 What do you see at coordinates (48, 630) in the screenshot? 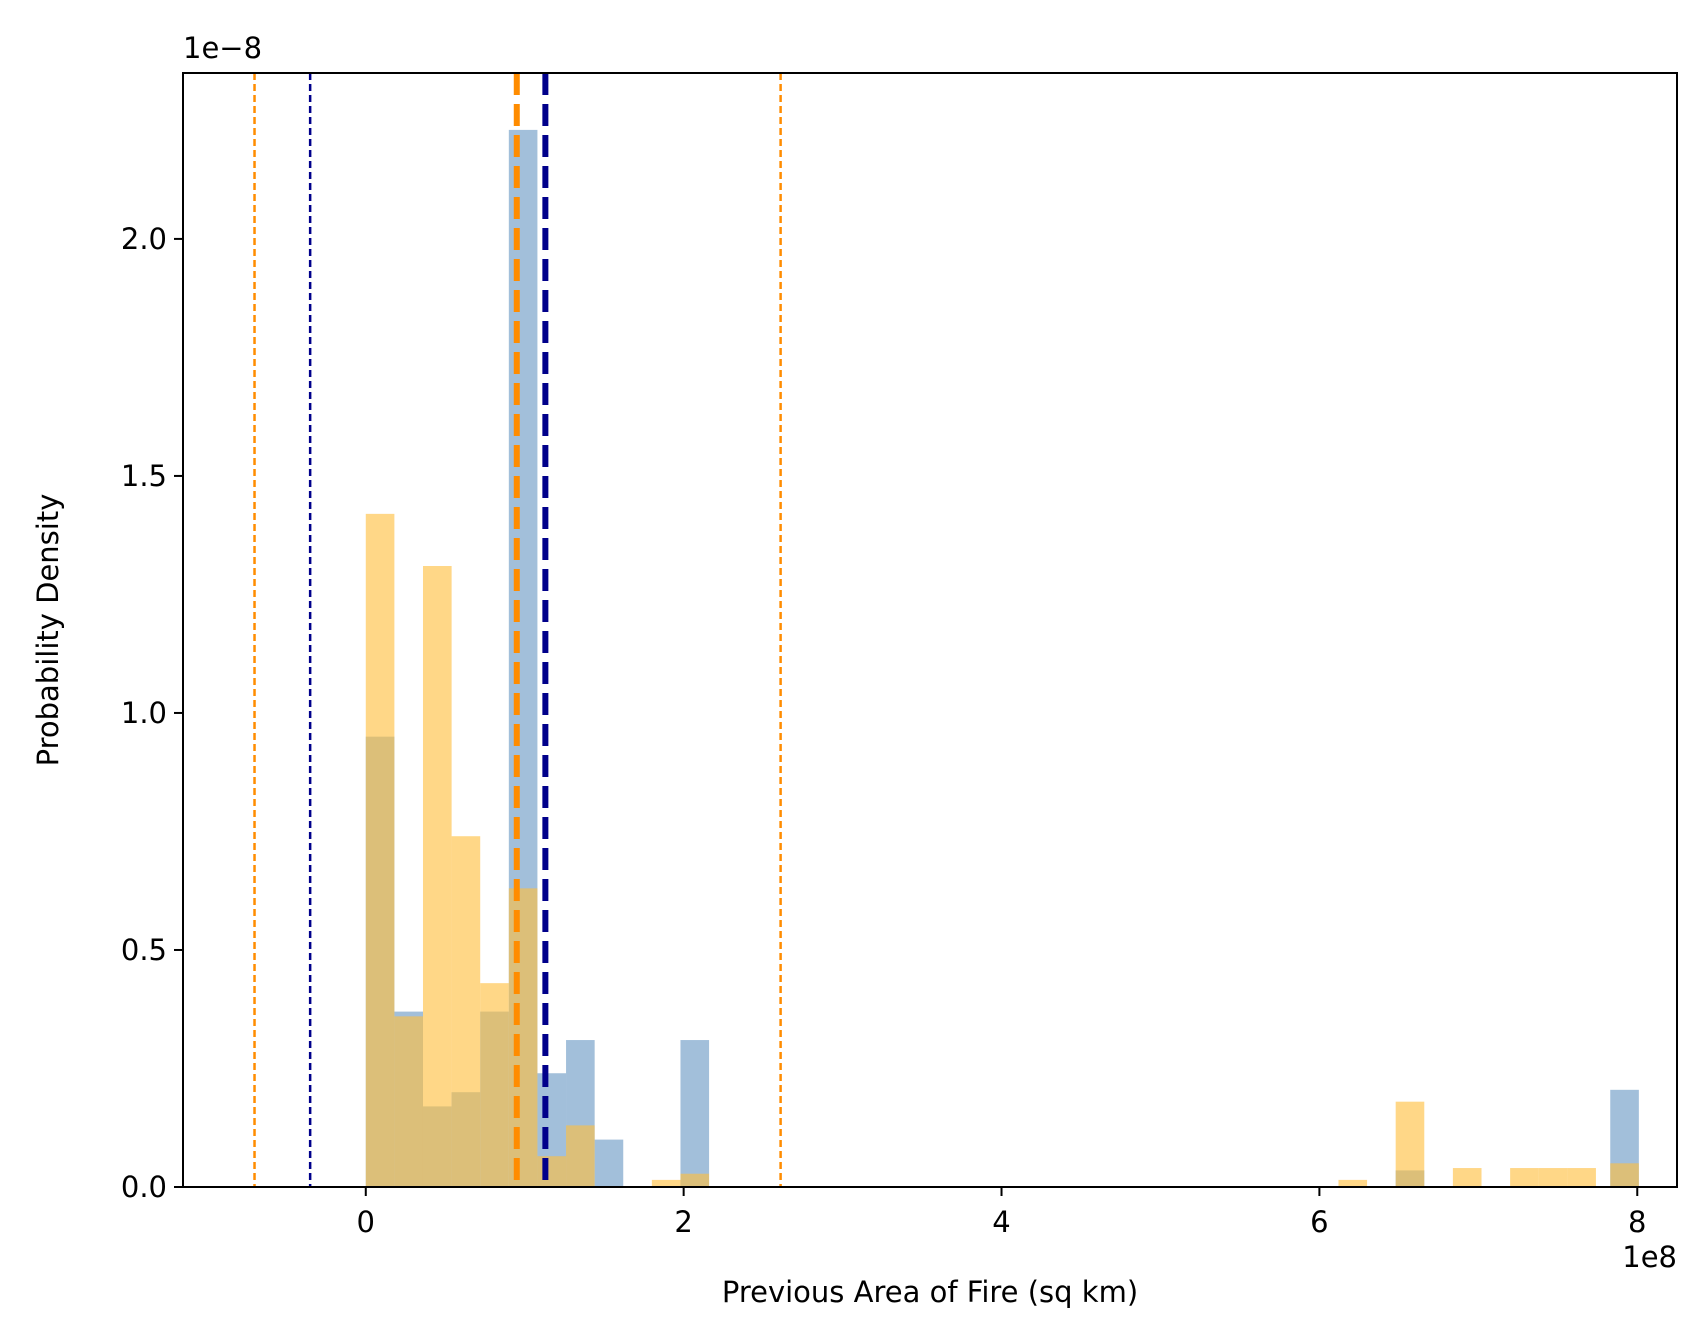
I see `y-axis-label: Probability Density` at bounding box center [48, 630].